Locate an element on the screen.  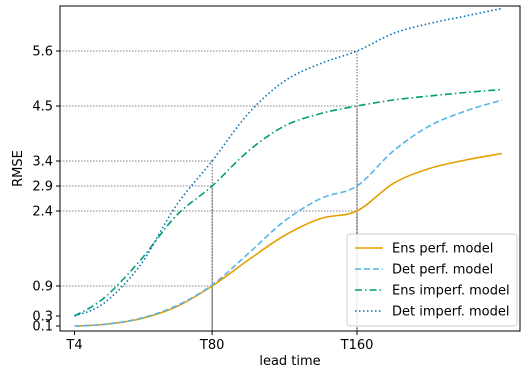
x-tick-label-1: T80 is located at coordinates (211, 345).